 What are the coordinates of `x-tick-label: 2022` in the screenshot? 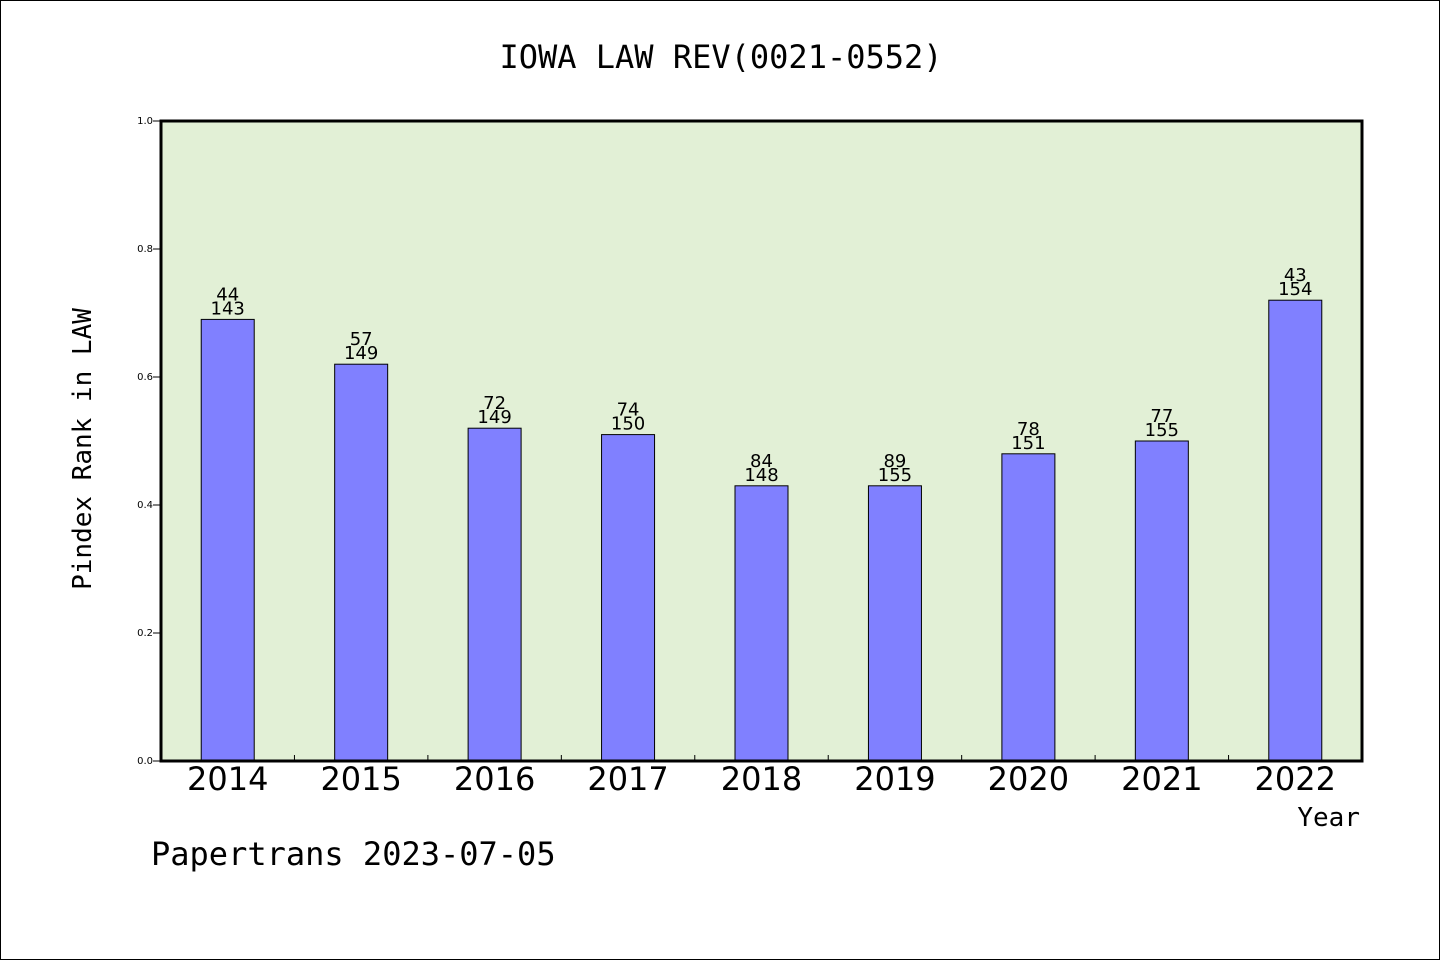 It's located at (1295, 779).